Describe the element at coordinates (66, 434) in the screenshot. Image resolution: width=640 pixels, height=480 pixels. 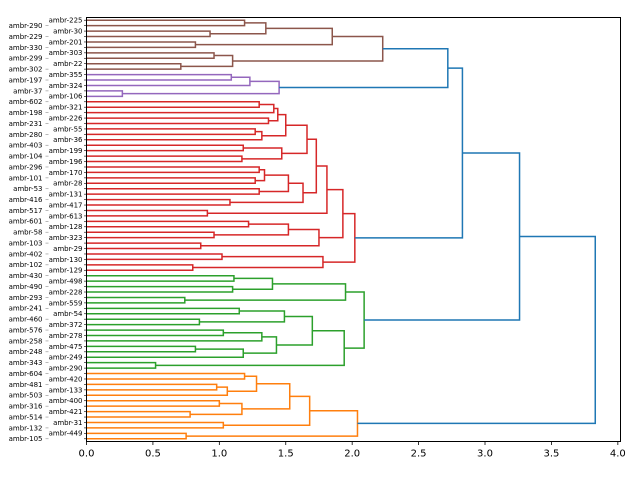
I see `leaf-label: ambr-449` at that location.